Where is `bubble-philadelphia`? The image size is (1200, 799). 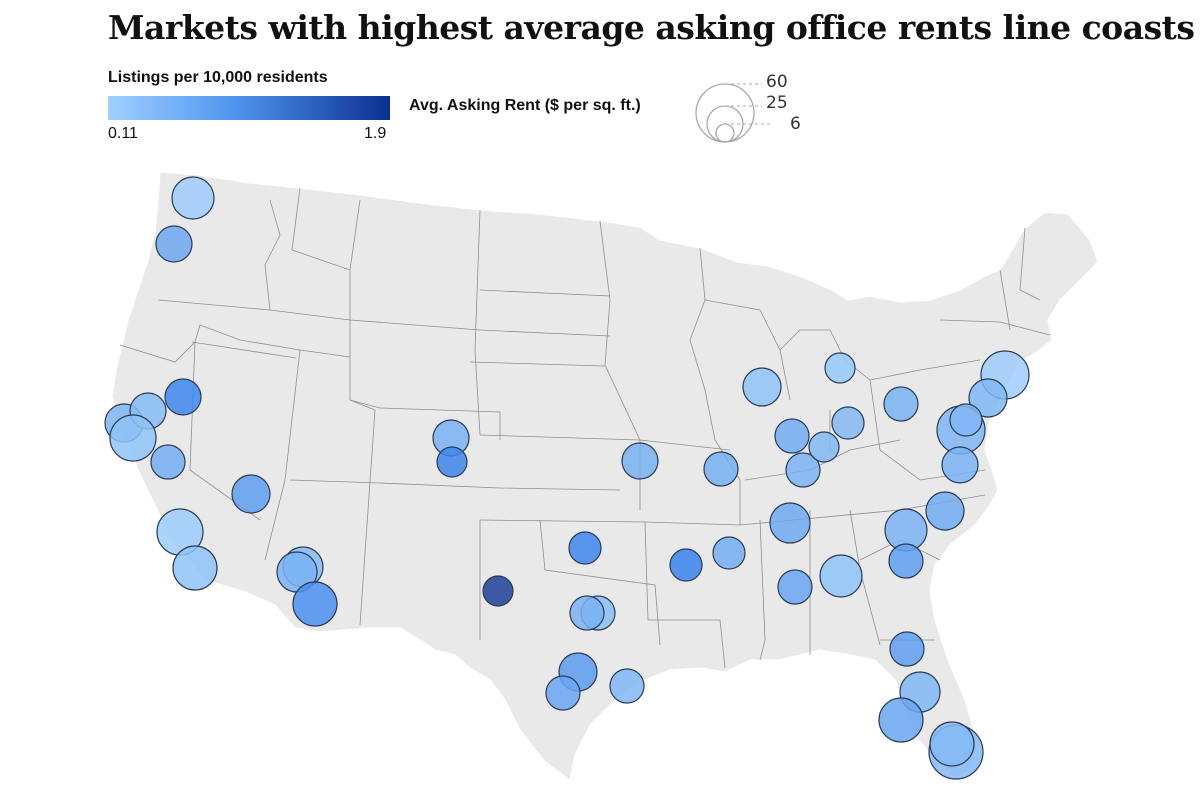 bubble-philadelphia is located at coordinates (988, 398).